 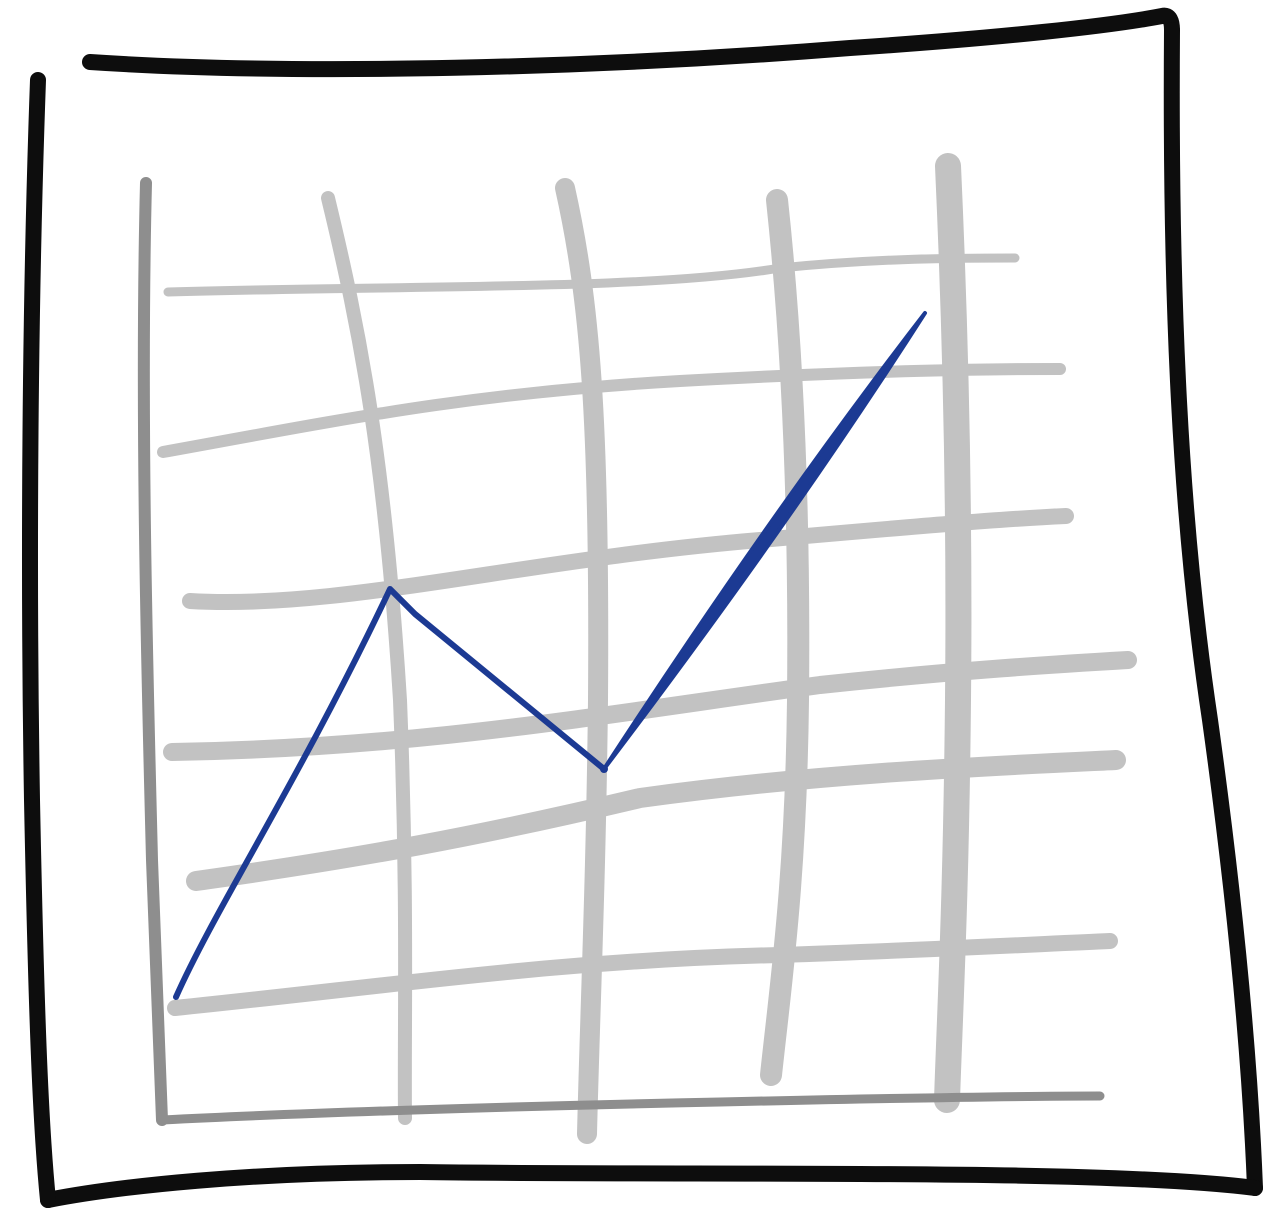 What do you see at coordinates (39, 640) in the screenshot?
I see `frame-left` at bounding box center [39, 640].